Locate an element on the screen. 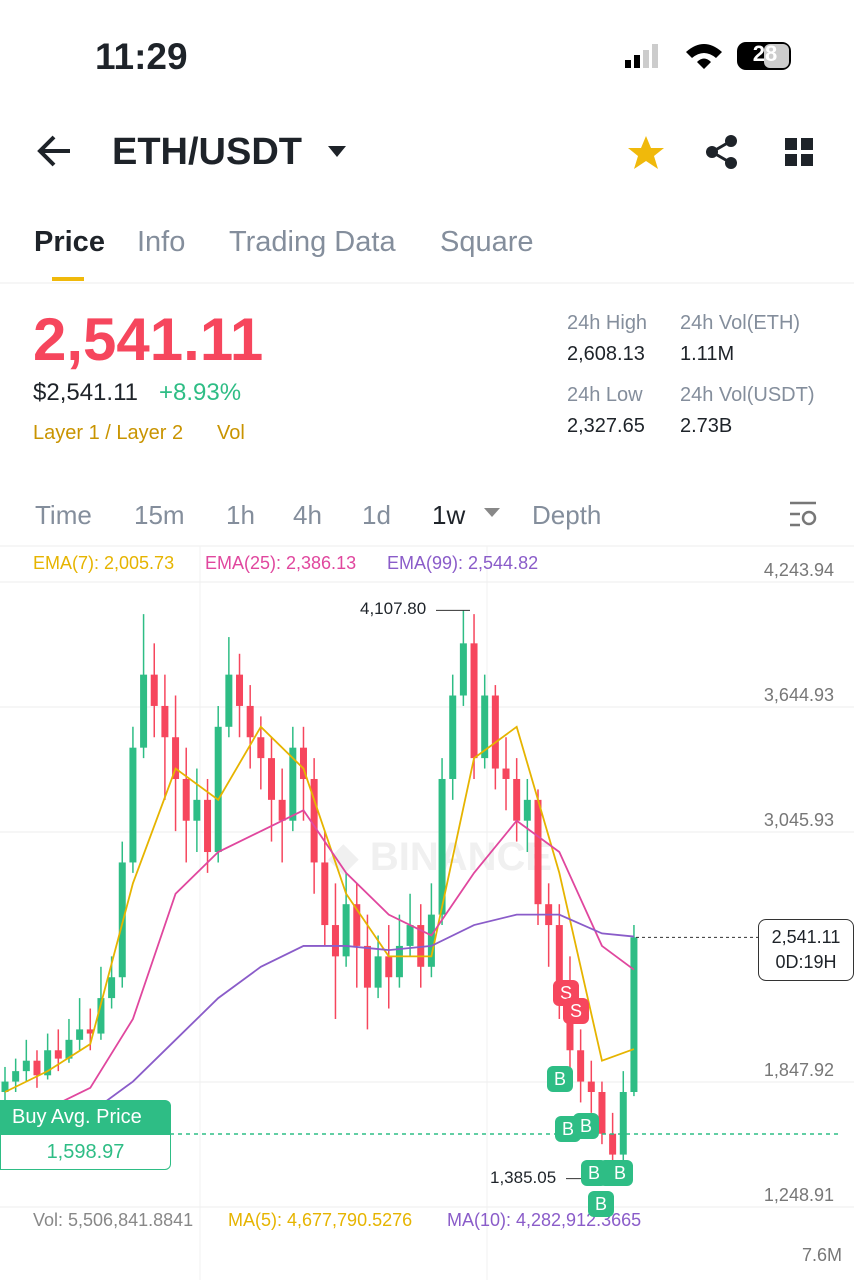  y-tick-label: 3,644.93 is located at coordinates (798, 695).